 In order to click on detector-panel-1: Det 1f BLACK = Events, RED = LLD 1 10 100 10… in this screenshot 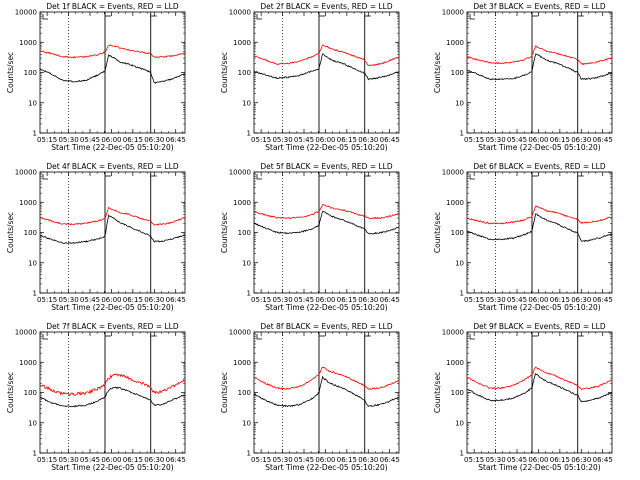, I will do `click(96, 77)`.